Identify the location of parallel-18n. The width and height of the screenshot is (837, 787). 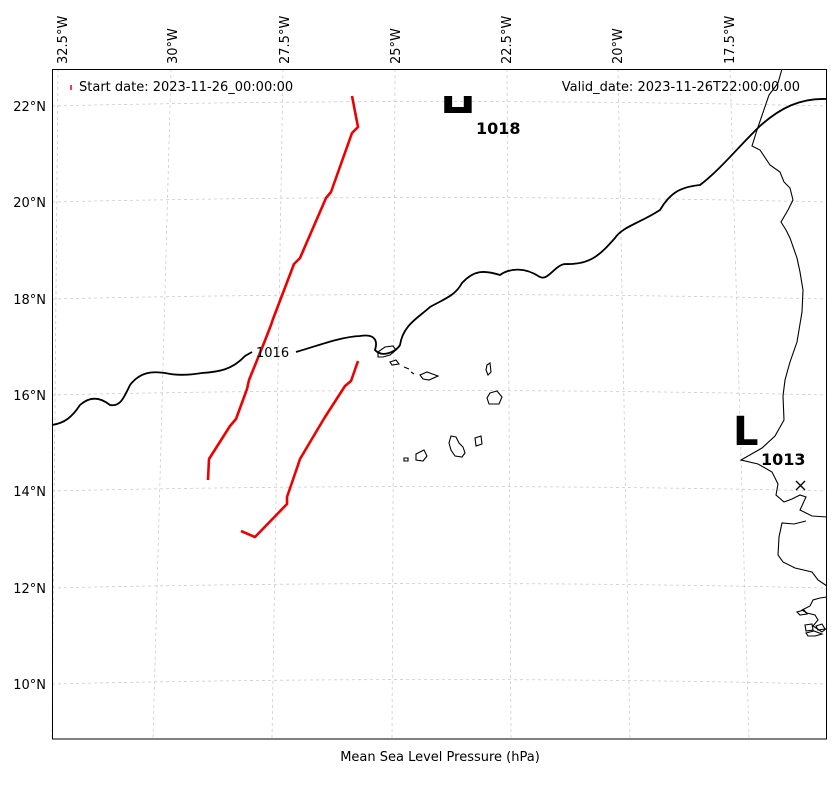
(439, 297).